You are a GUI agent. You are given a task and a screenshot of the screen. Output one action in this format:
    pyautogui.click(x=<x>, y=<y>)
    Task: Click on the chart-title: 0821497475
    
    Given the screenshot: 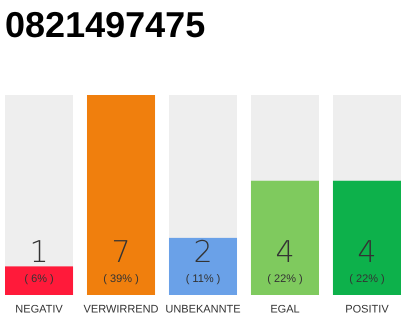 What is the action you would take?
    pyautogui.click(x=105, y=24)
    